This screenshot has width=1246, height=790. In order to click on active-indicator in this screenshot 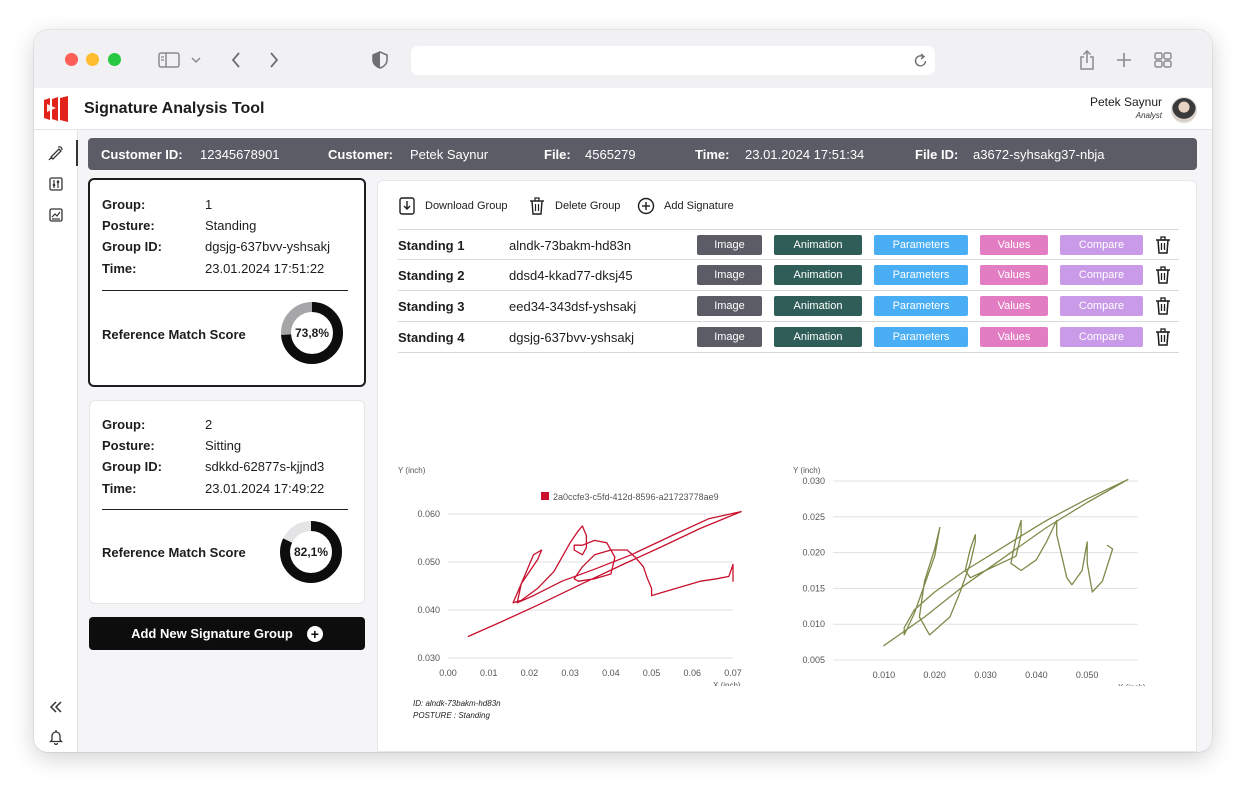, I will do `click(77, 153)`.